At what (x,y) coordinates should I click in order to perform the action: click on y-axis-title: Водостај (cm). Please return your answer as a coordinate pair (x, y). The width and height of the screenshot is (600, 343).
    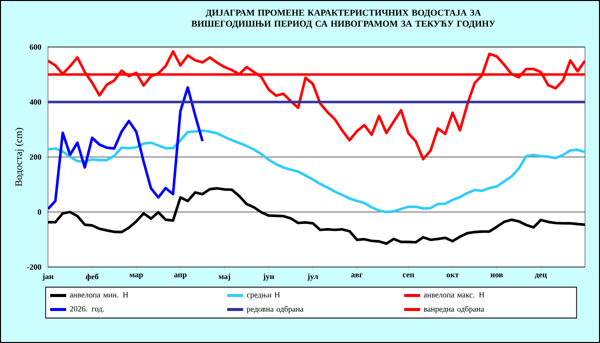
    Looking at the image, I should click on (19, 157).